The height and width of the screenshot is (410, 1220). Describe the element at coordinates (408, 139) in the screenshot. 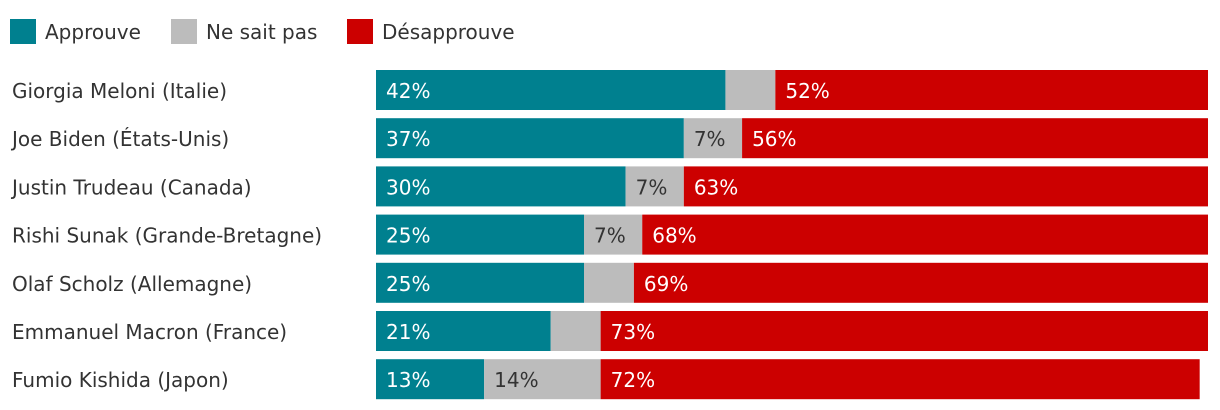

I see `data-label-approve: 37%` at that location.